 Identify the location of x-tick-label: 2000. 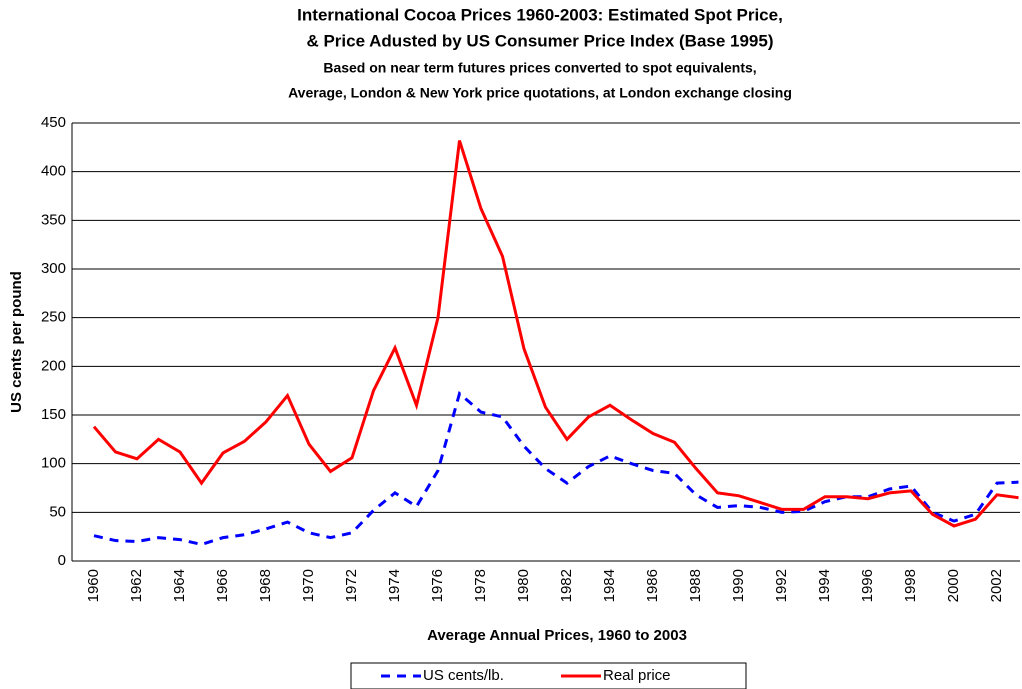
(953, 585).